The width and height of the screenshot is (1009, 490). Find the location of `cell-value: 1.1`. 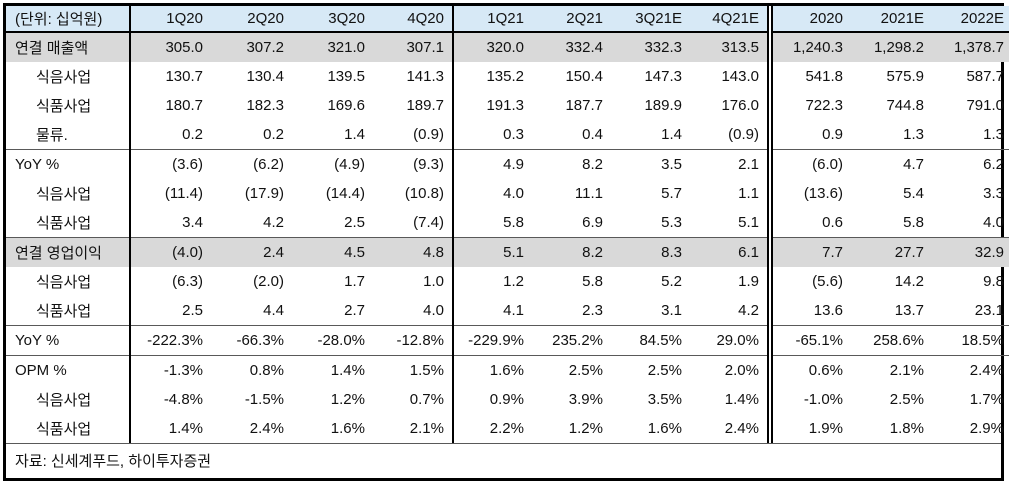

cell-value: 1.1 is located at coordinates (748, 193).